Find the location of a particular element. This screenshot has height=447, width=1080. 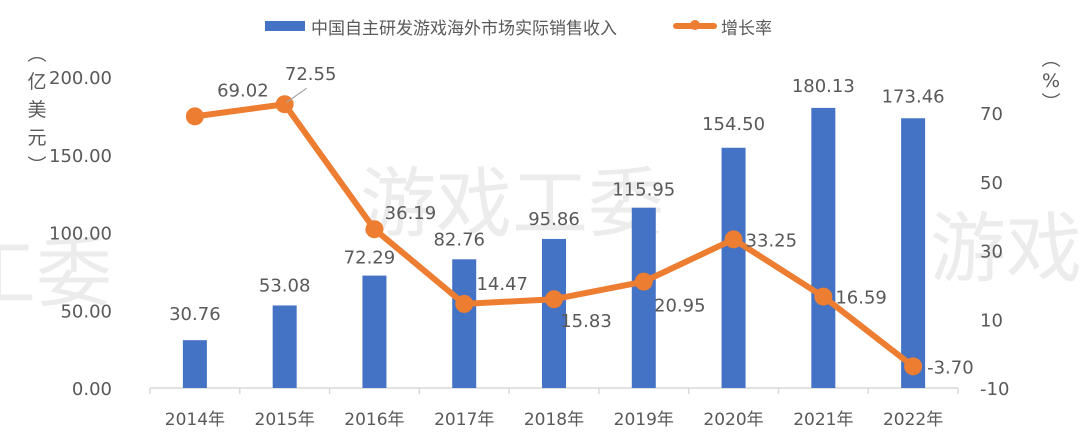

revenue-value-label: 115.95 is located at coordinates (643, 190).